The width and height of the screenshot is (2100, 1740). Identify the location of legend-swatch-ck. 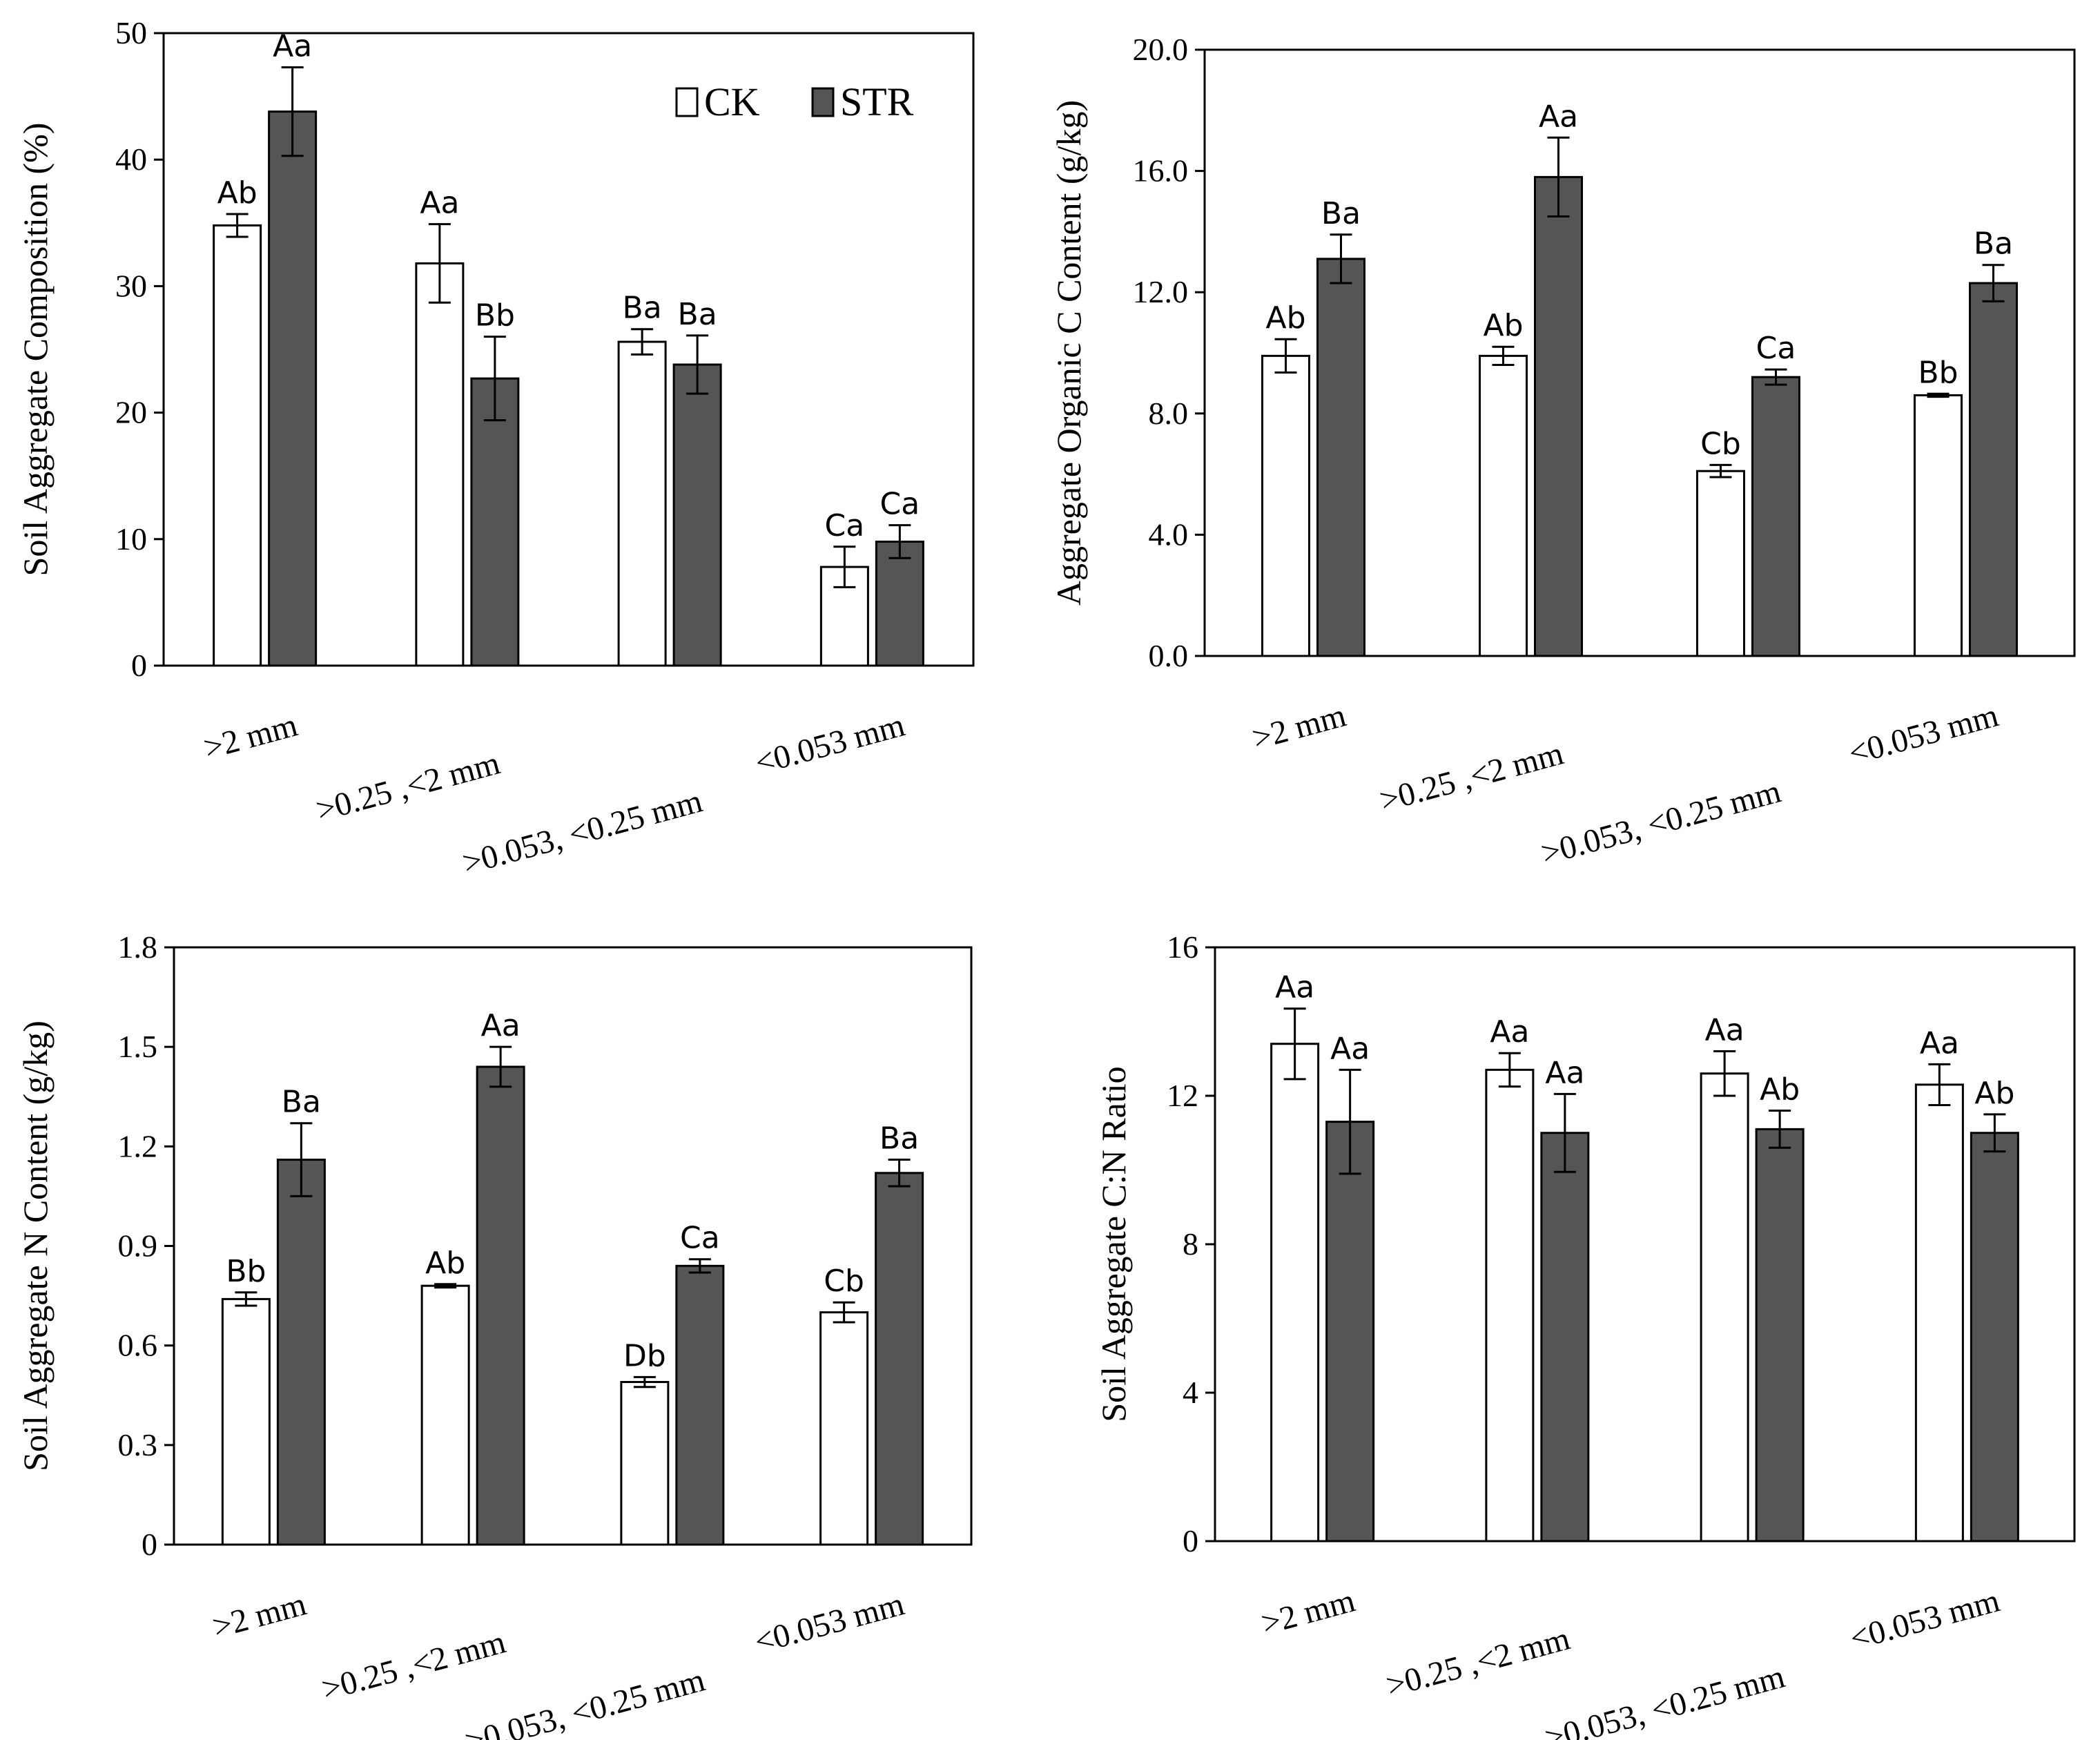
(687, 102).